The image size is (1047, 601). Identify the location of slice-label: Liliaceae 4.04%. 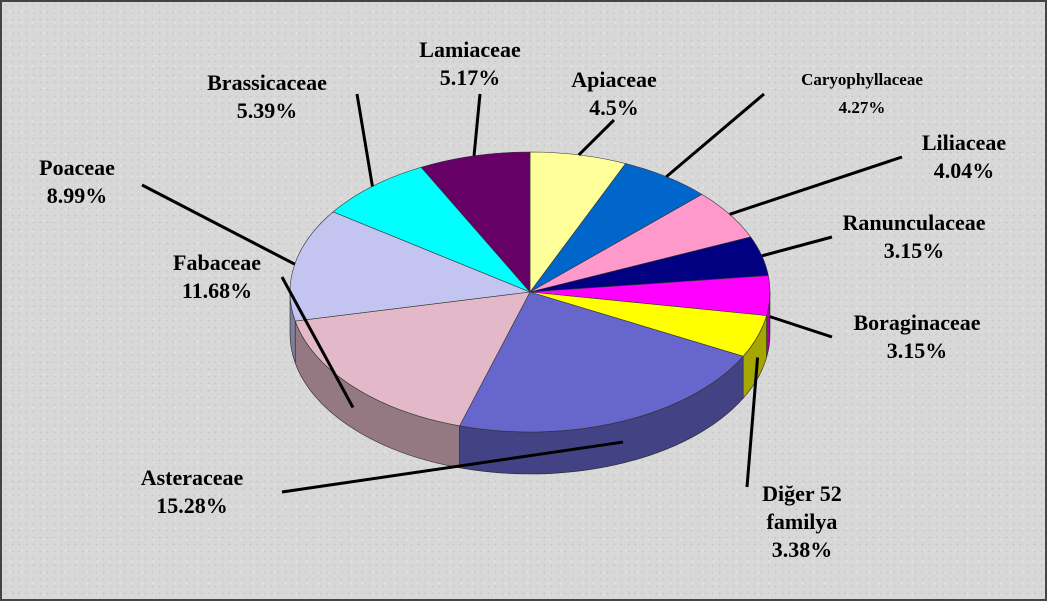
(964, 157).